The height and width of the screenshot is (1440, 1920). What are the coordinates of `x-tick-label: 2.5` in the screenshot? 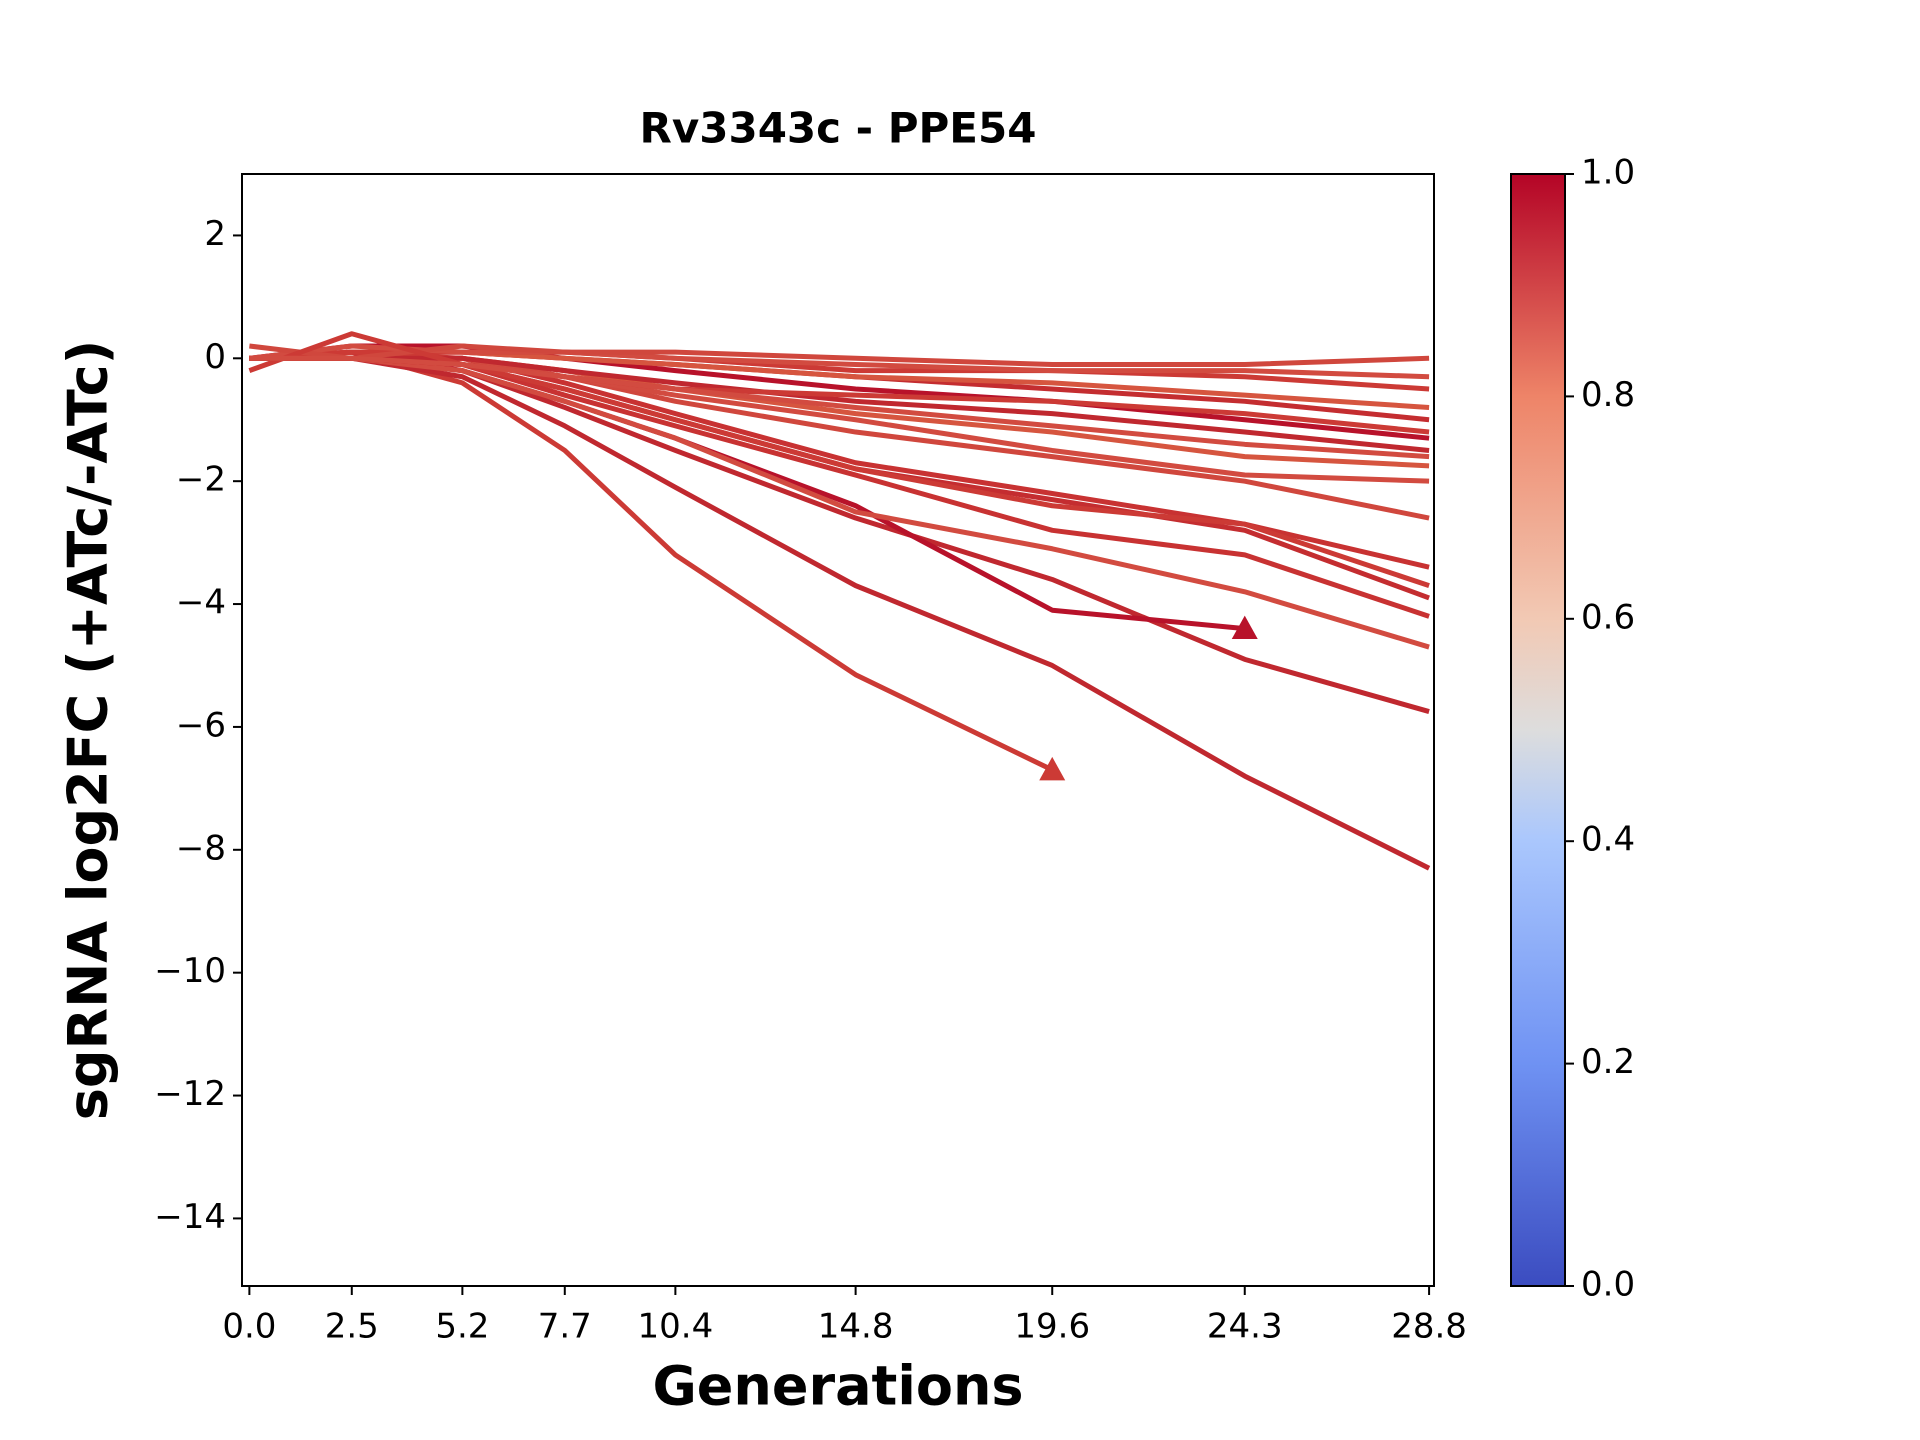 It's located at (352, 1327).